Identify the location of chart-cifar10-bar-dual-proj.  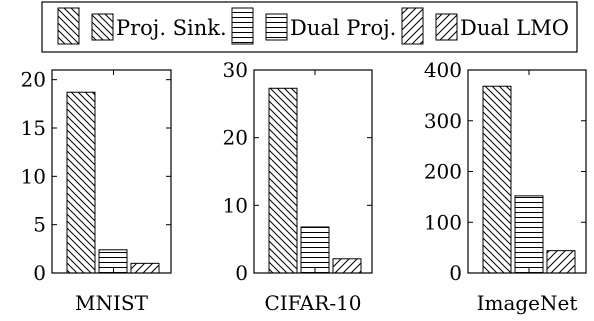
(315, 250).